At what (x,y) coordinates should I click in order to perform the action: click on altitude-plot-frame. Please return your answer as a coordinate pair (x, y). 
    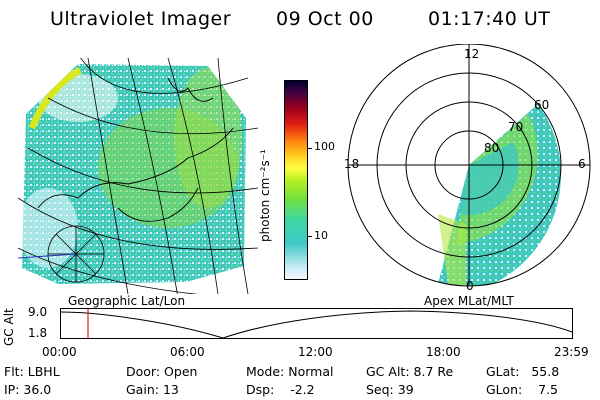
    Looking at the image, I should click on (316, 323).